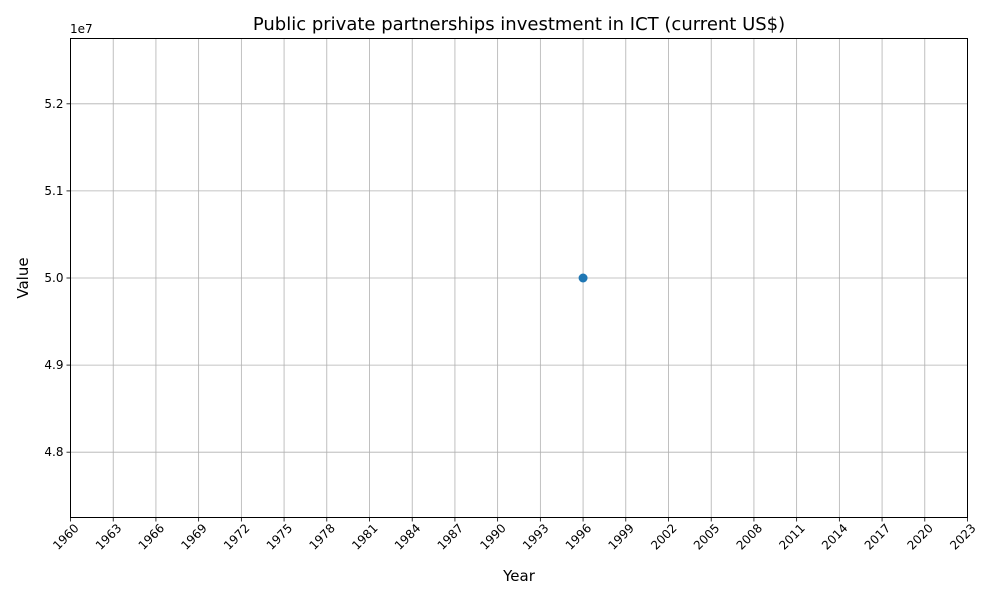 Image resolution: width=1000 pixels, height=600 pixels. I want to click on x-tick-label: 1993, so click(535, 536).